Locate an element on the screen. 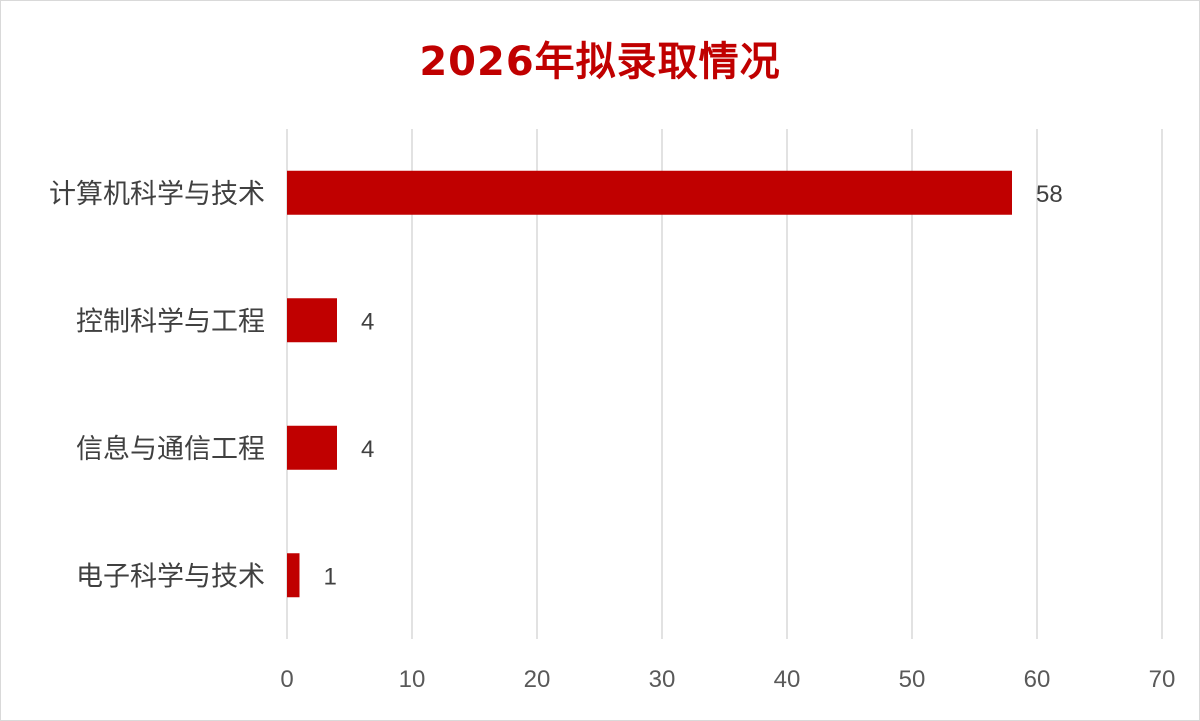 The image size is (1200, 721). category-label: 计算机科学与技术 is located at coordinates (157, 194).